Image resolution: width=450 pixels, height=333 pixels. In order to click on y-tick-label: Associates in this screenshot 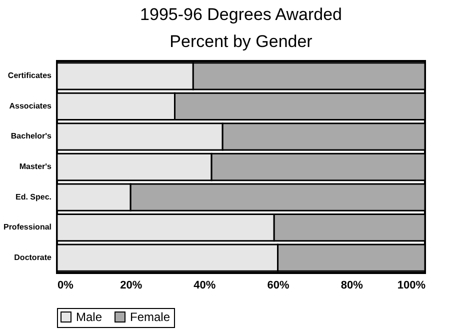, I will do `click(30, 105)`.